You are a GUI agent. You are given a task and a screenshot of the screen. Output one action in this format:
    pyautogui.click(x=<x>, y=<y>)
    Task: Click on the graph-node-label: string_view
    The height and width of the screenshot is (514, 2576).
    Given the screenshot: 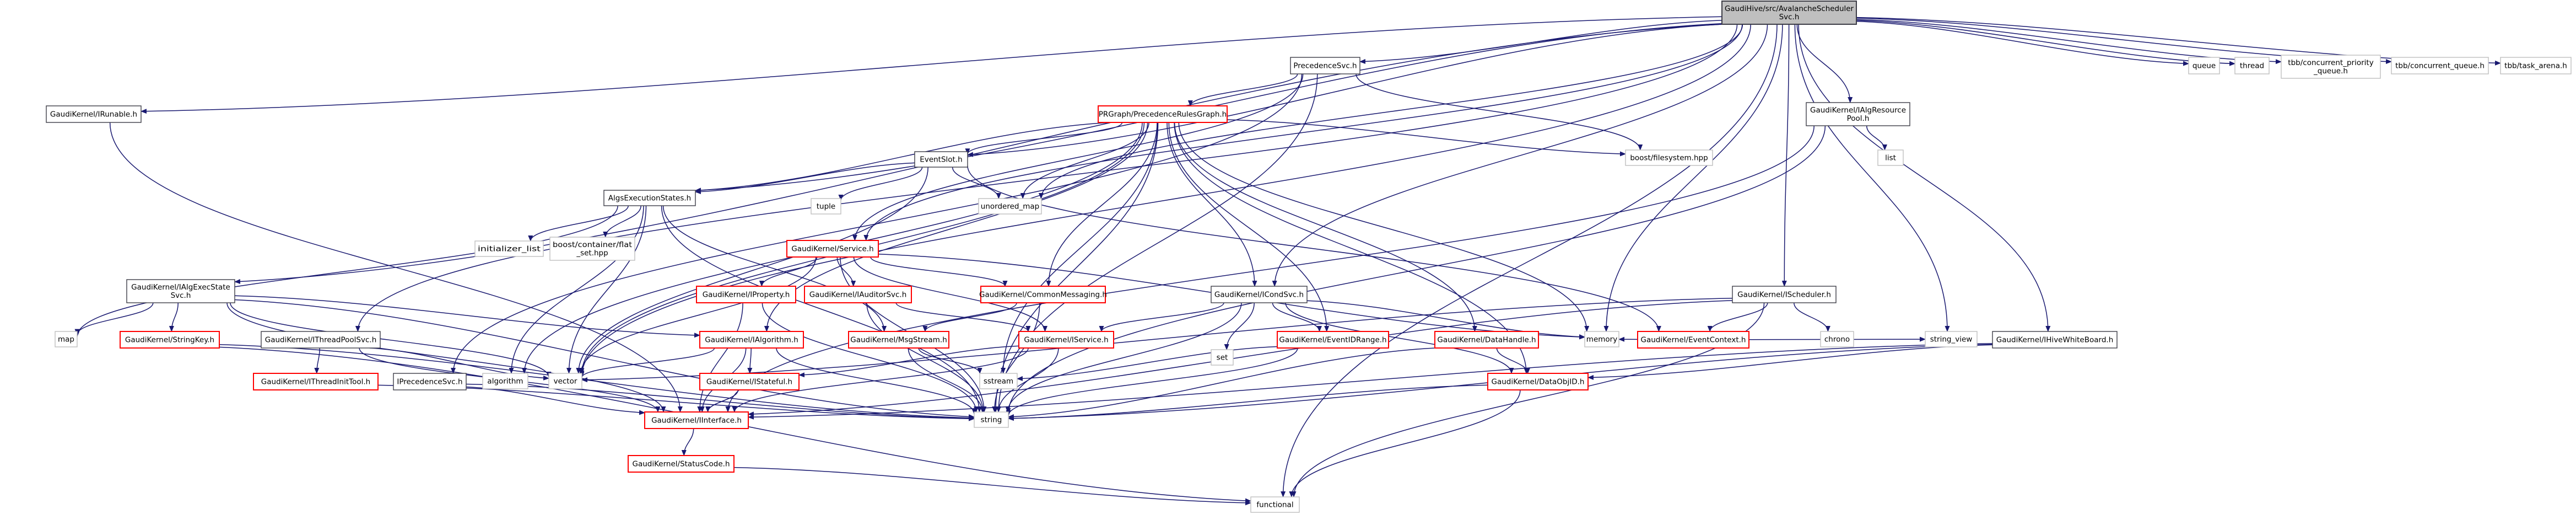 What is the action you would take?
    pyautogui.click(x=1951, y=339)
    